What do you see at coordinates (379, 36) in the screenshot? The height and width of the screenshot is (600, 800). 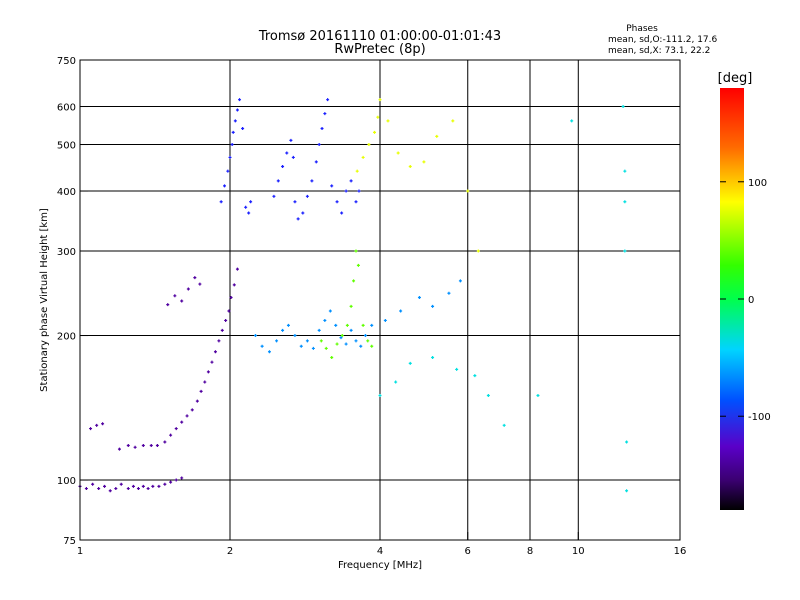 I see `chart-title: Tromsø 20161110 01:00:00-01:01:43` at bounding box center [379, 36].